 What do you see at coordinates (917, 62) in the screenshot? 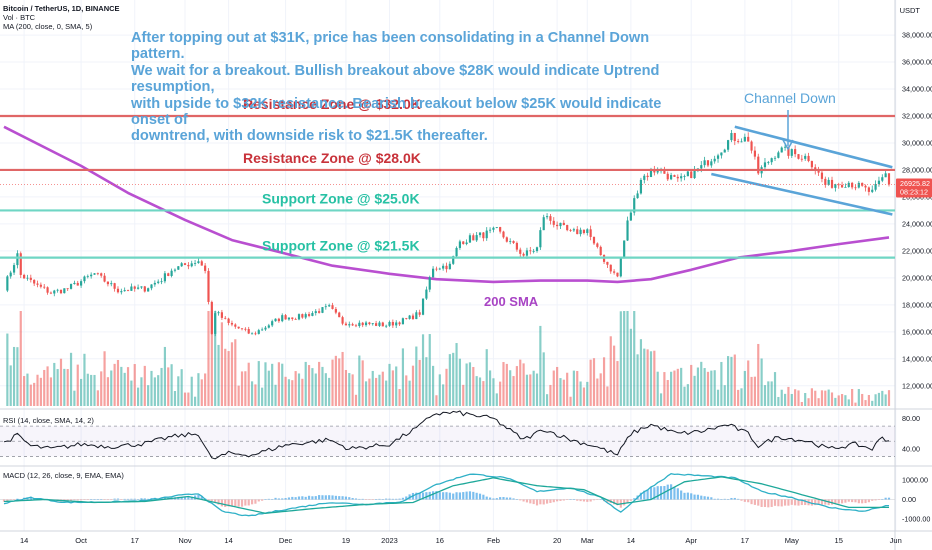
I see `price-tick-label: 36,000.00` at bounding box center [917, 62].